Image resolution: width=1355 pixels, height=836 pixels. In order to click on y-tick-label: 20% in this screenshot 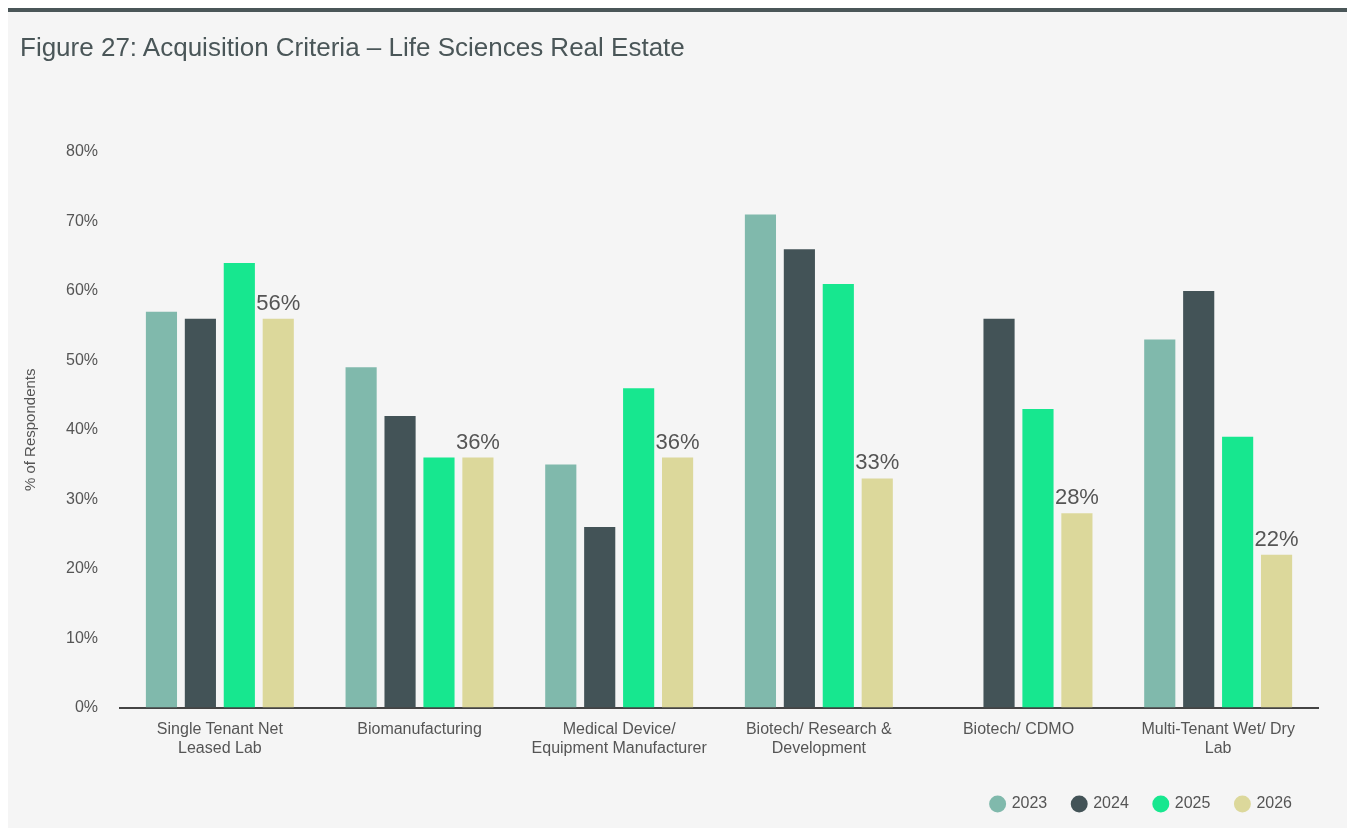, I will do `click(82, 568)`.